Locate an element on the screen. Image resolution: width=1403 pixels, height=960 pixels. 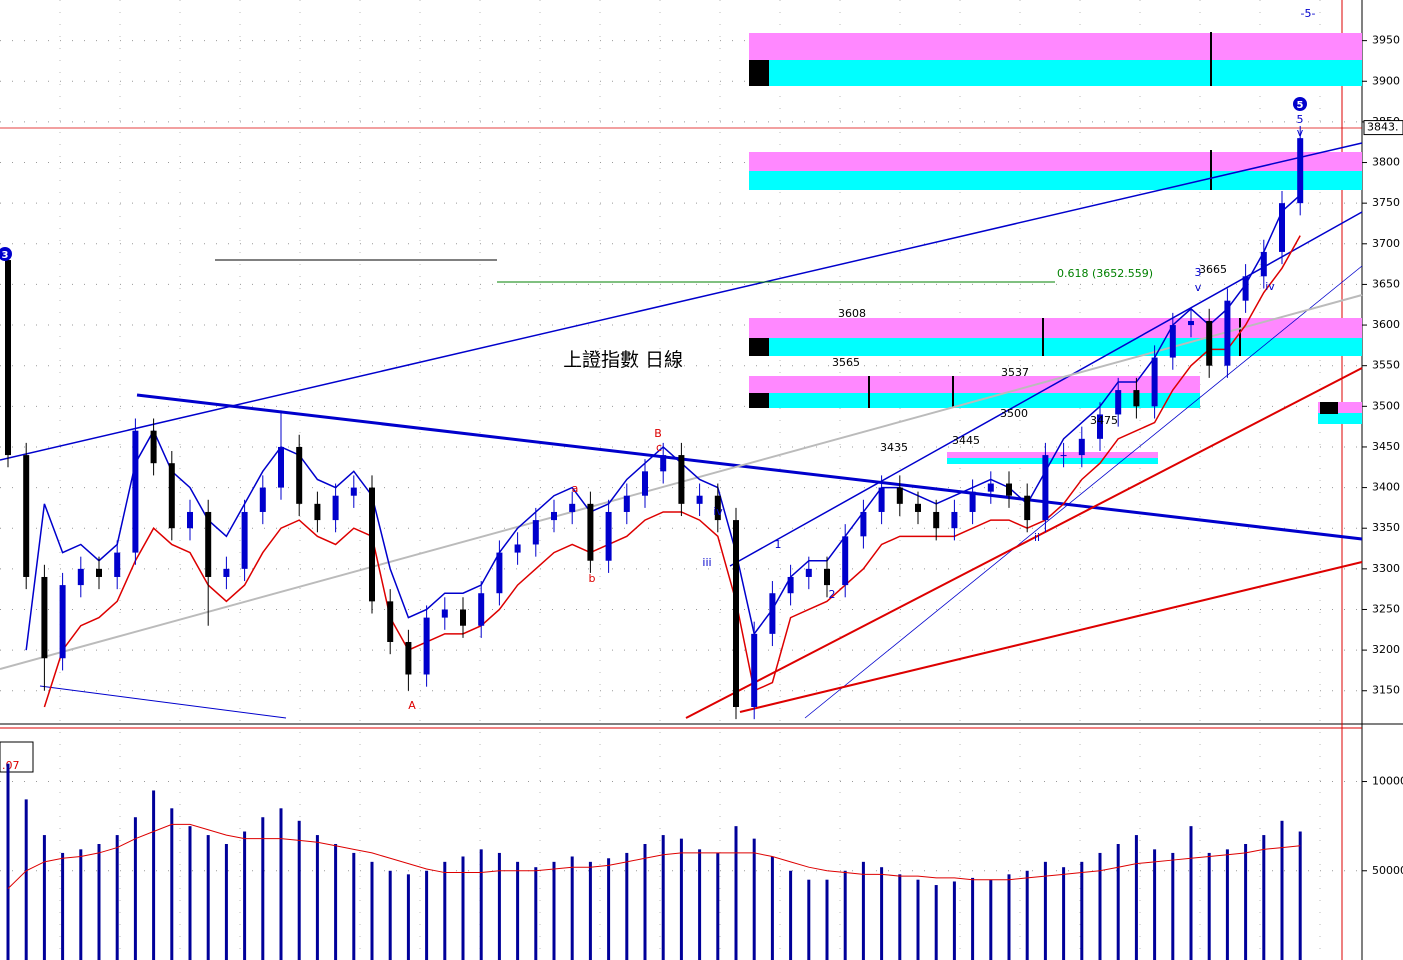
annotation: 3435 is located at coordinates (894, 447).